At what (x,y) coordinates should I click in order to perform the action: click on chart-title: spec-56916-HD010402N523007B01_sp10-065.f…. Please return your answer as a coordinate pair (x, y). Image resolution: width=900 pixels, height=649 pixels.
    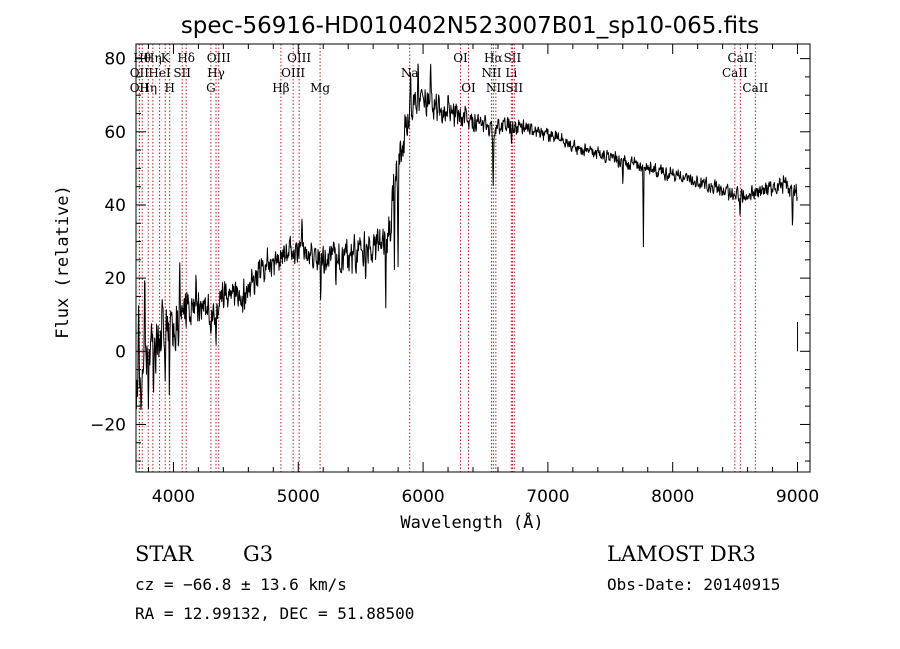
    Looking at the image, I should click on (470, 26).